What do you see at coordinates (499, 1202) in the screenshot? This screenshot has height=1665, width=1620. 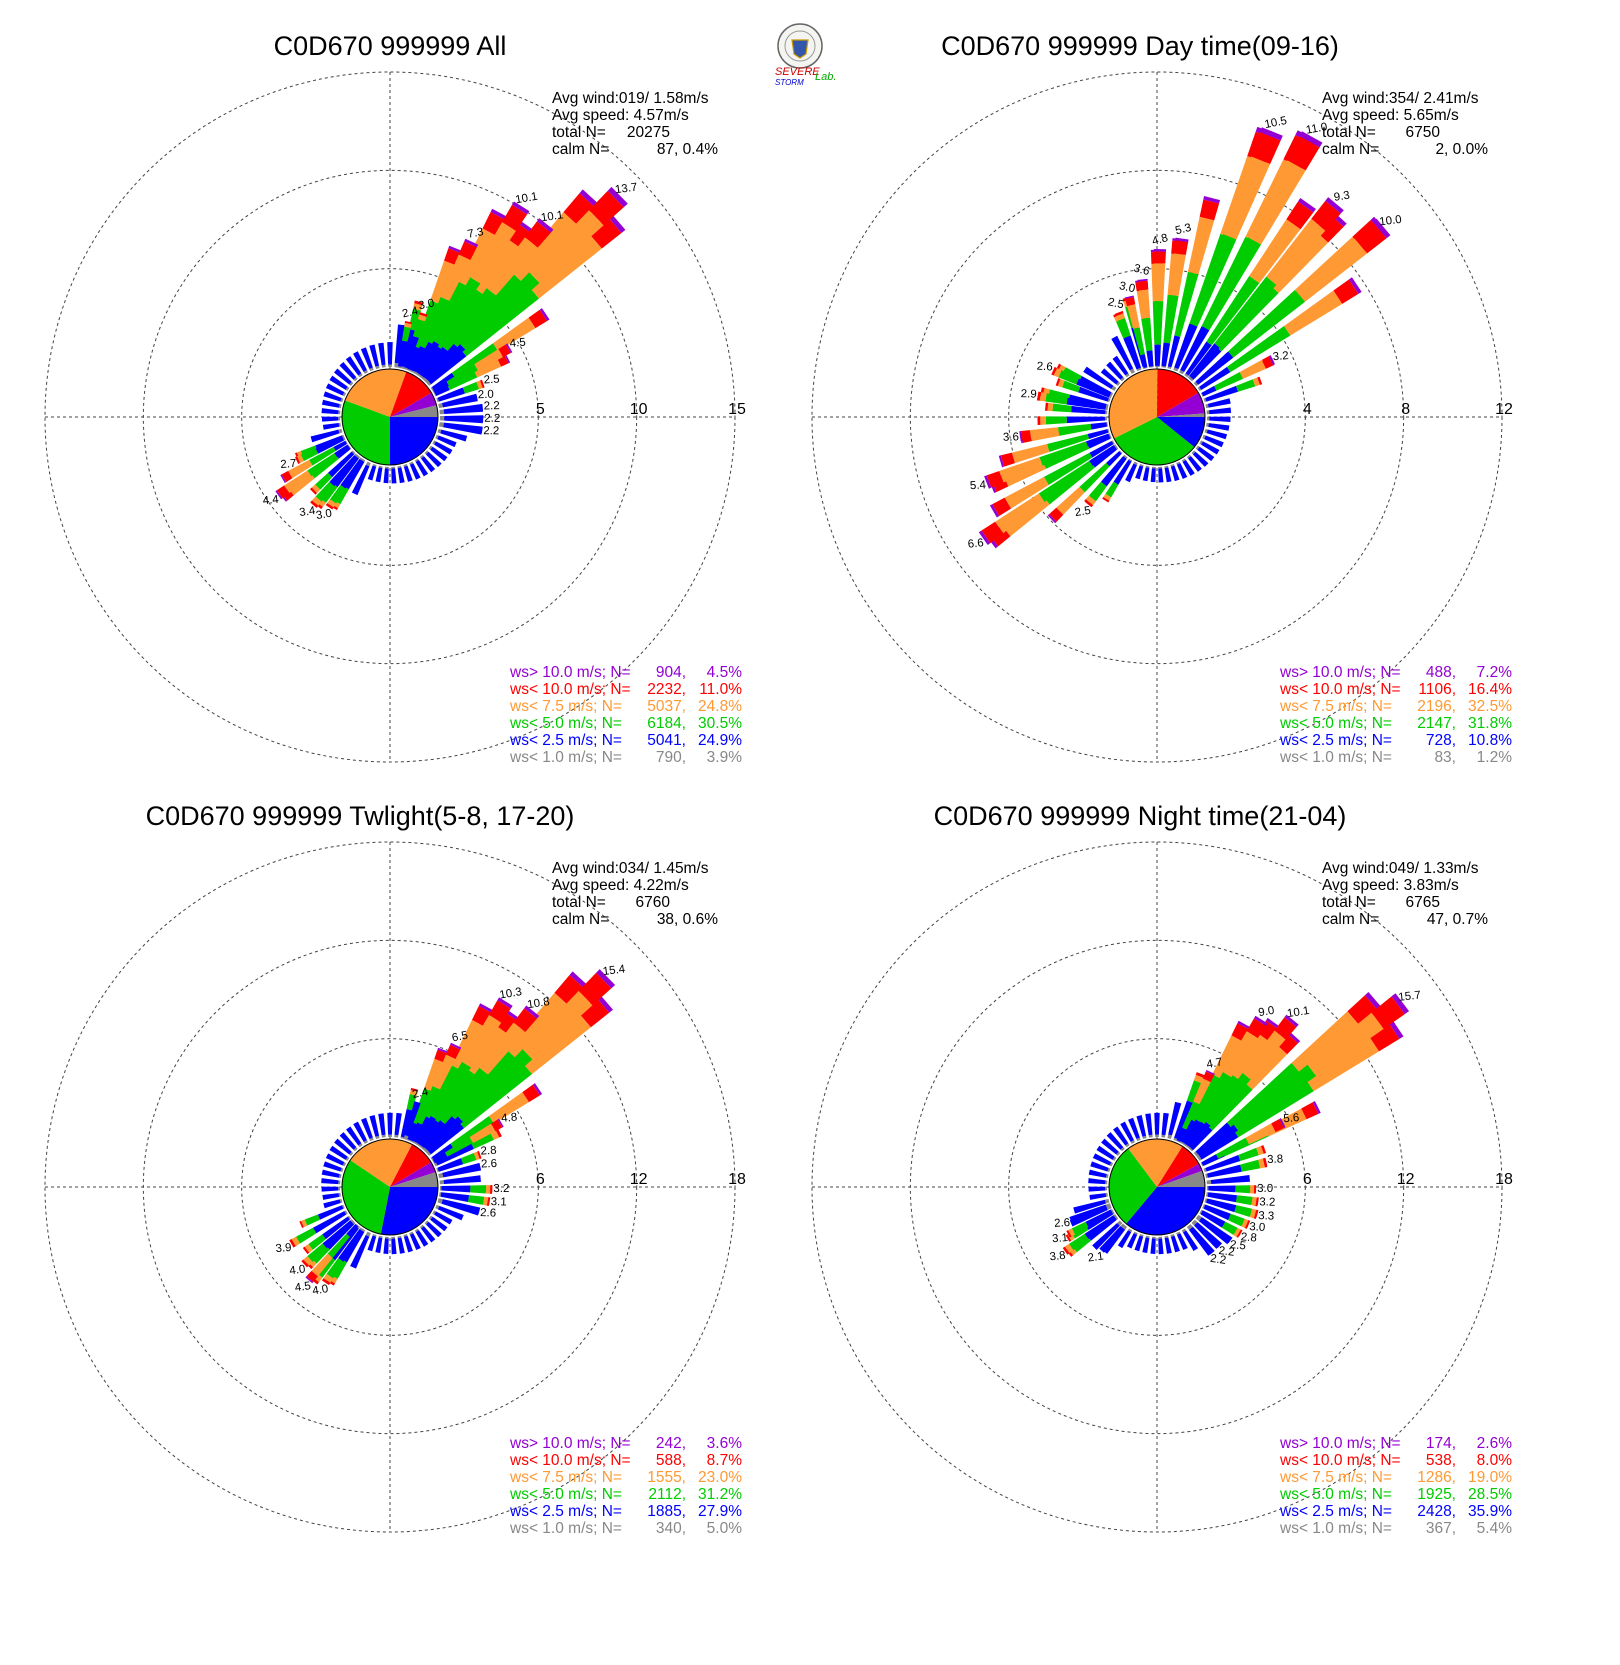 I see `bar-value-label: 3.1` at bounding box center [499, 1202].